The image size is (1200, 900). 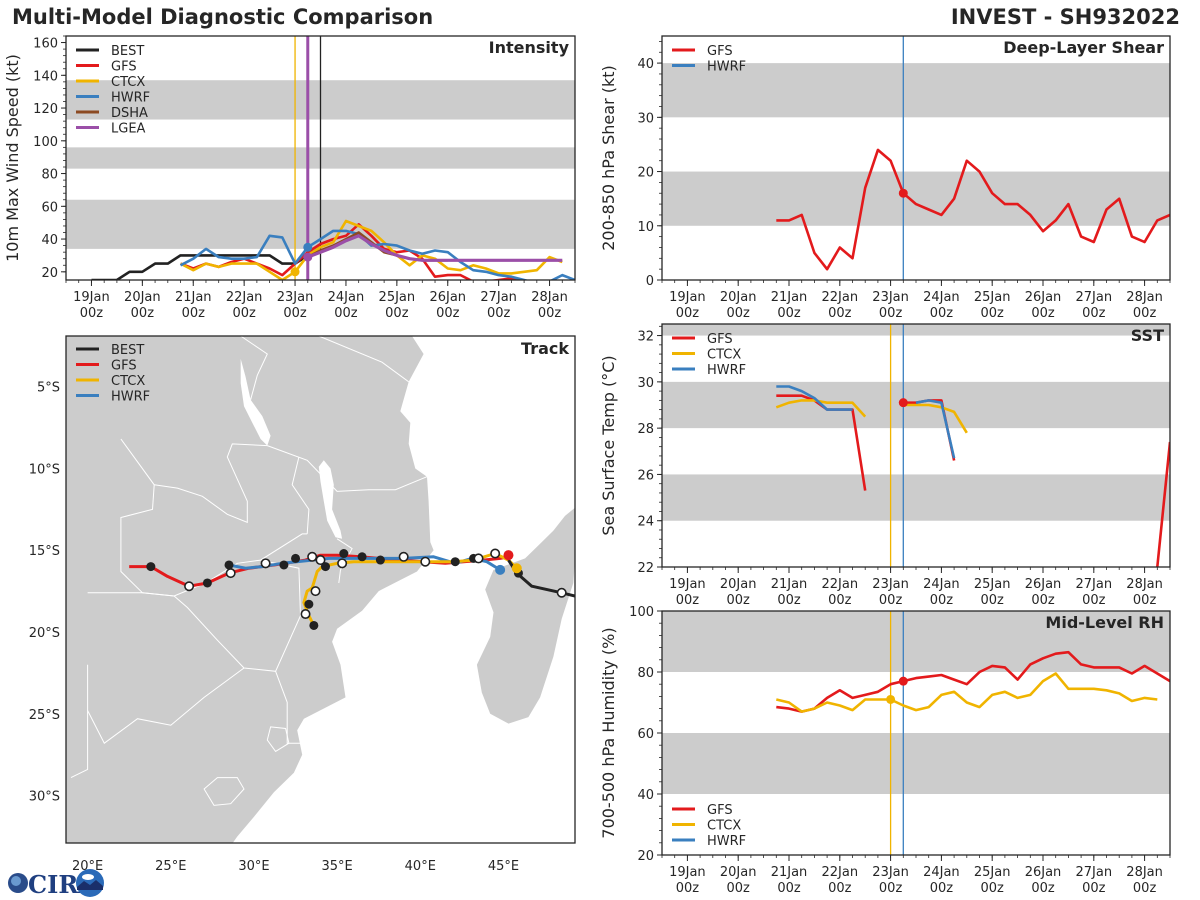 I want to click on lat-label: 25°S, so click(x=44, y=715).